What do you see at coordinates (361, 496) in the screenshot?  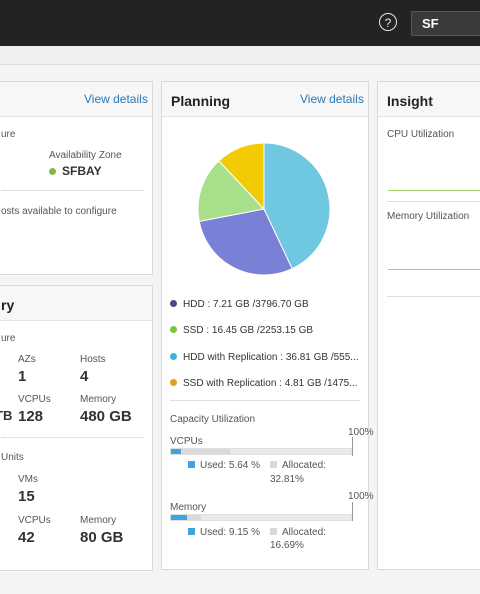 I see `memory-max-label: 100%` at bounding box center [361, 496].